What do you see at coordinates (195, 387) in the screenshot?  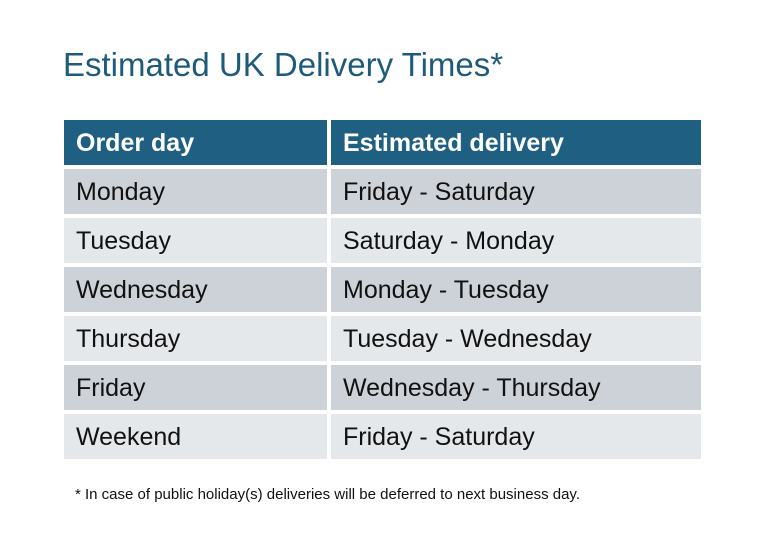 I see `order-day-cell: Friday` at bounding box center [195, 387].